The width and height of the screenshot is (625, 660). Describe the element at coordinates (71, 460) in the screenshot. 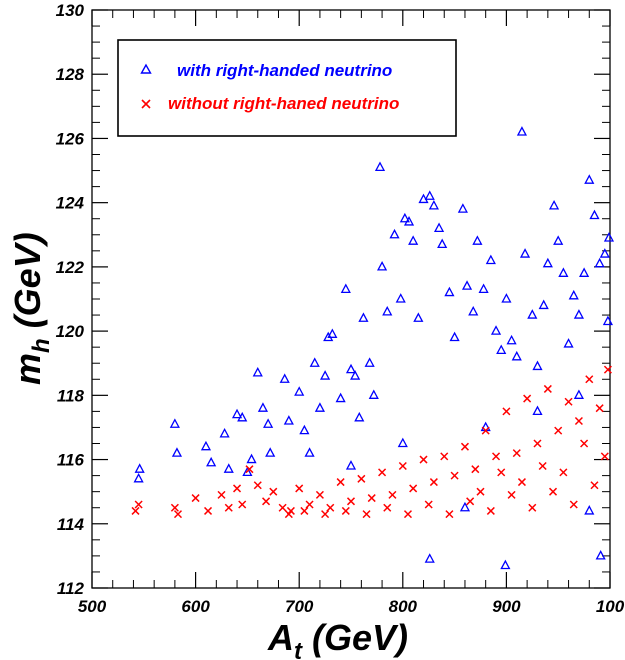

I see `y-tick-label: 116` at that location.